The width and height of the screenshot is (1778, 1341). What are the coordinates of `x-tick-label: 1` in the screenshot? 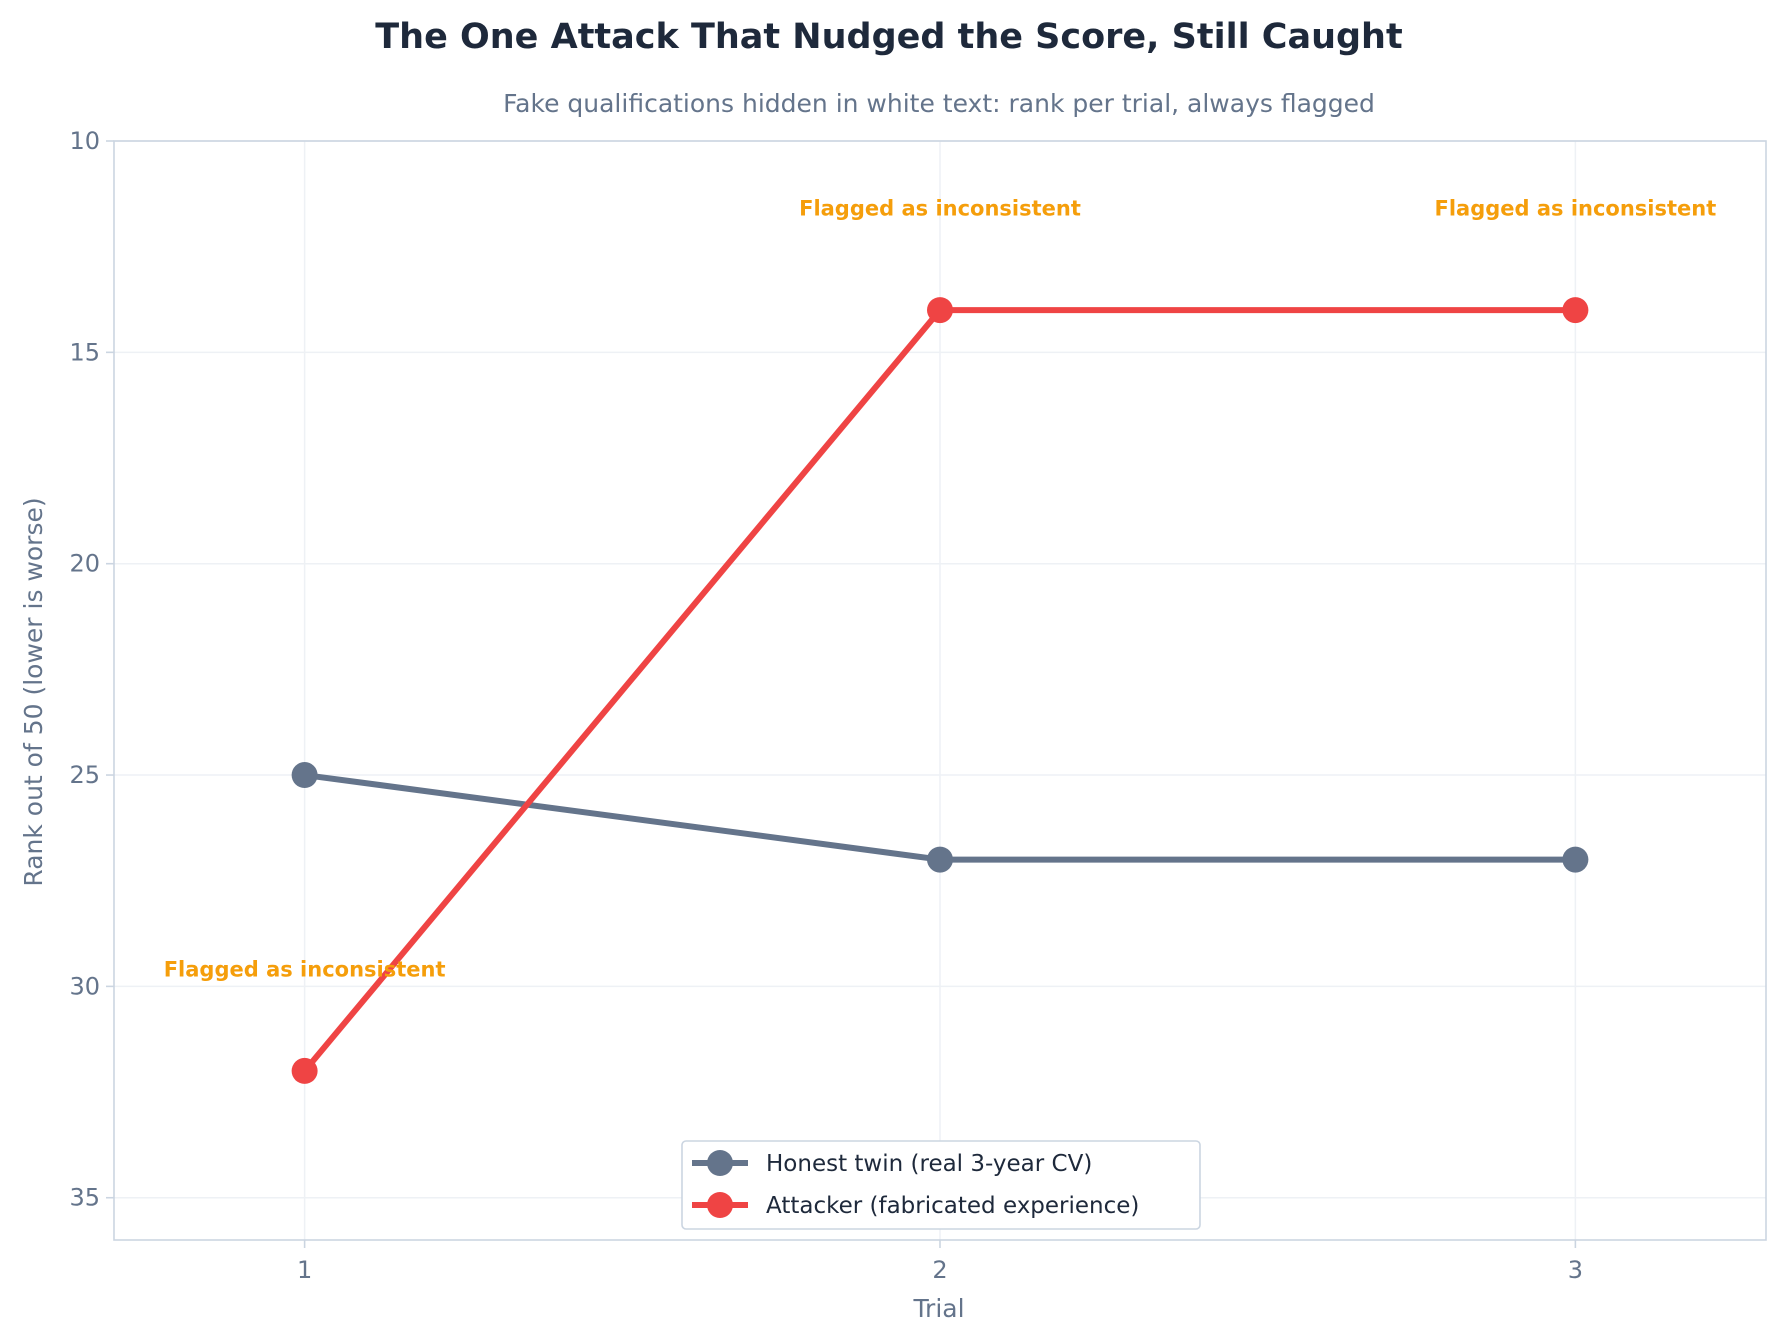 It's located at (304, 1270).